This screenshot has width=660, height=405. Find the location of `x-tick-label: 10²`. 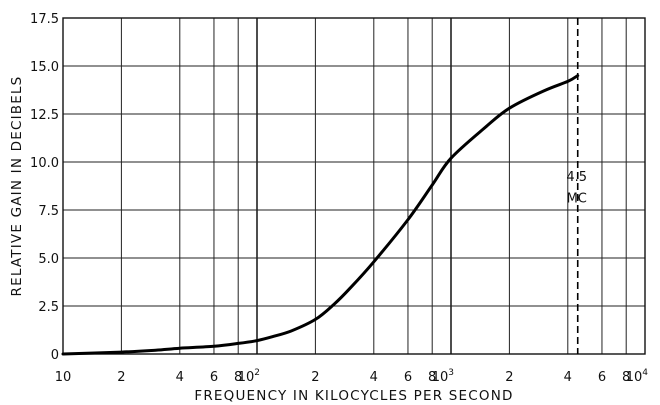

x-tick-label: 10² is located at coordinates (249, 376).